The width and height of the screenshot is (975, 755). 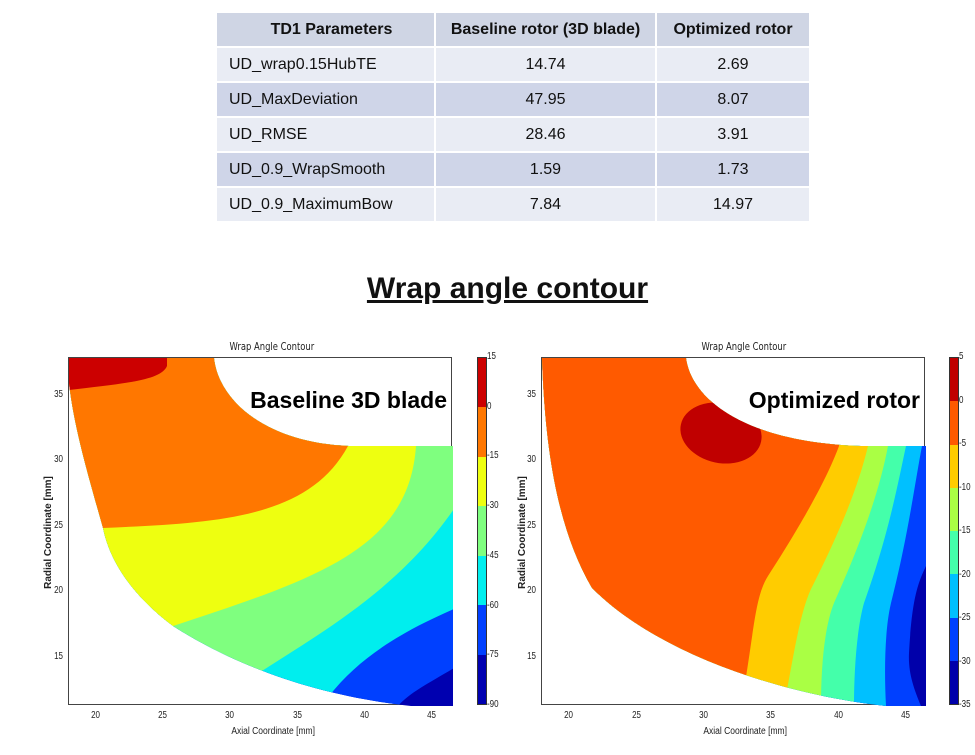 What do you see at coordinates (491, 356) in the screenshot?
I see `colorbar-tick-label: 15` at bounding box center [491, 356].